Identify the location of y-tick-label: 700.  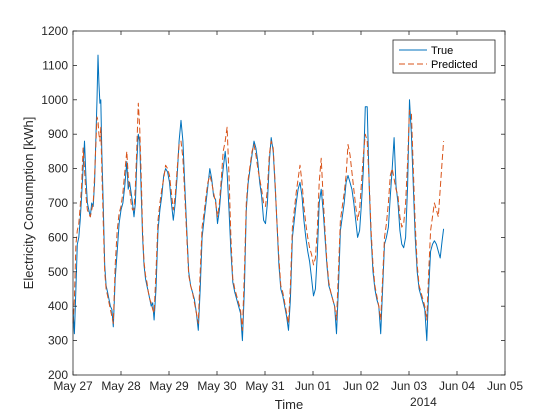
(58, 203).